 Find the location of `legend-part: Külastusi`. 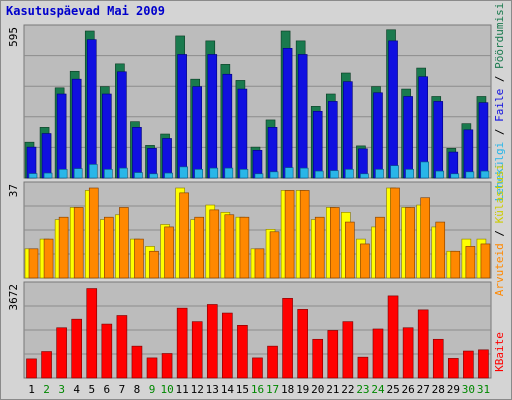

legend-part: Külastusi is located at coordinates (499, 194).